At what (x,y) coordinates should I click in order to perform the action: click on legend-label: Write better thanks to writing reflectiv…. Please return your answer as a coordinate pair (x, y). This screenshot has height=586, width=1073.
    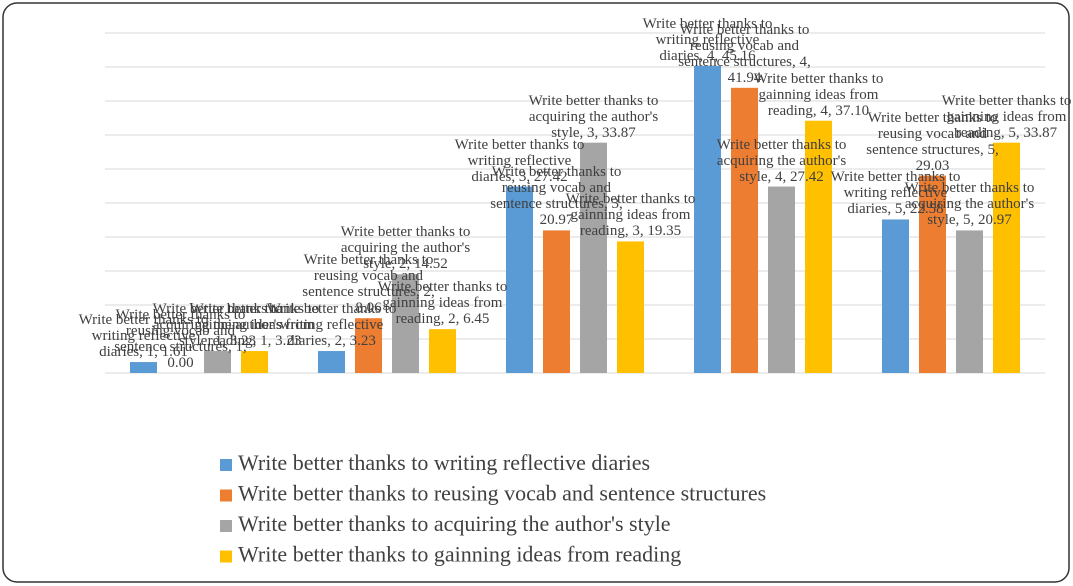
    Looking at the image, I should click on (444, 462).